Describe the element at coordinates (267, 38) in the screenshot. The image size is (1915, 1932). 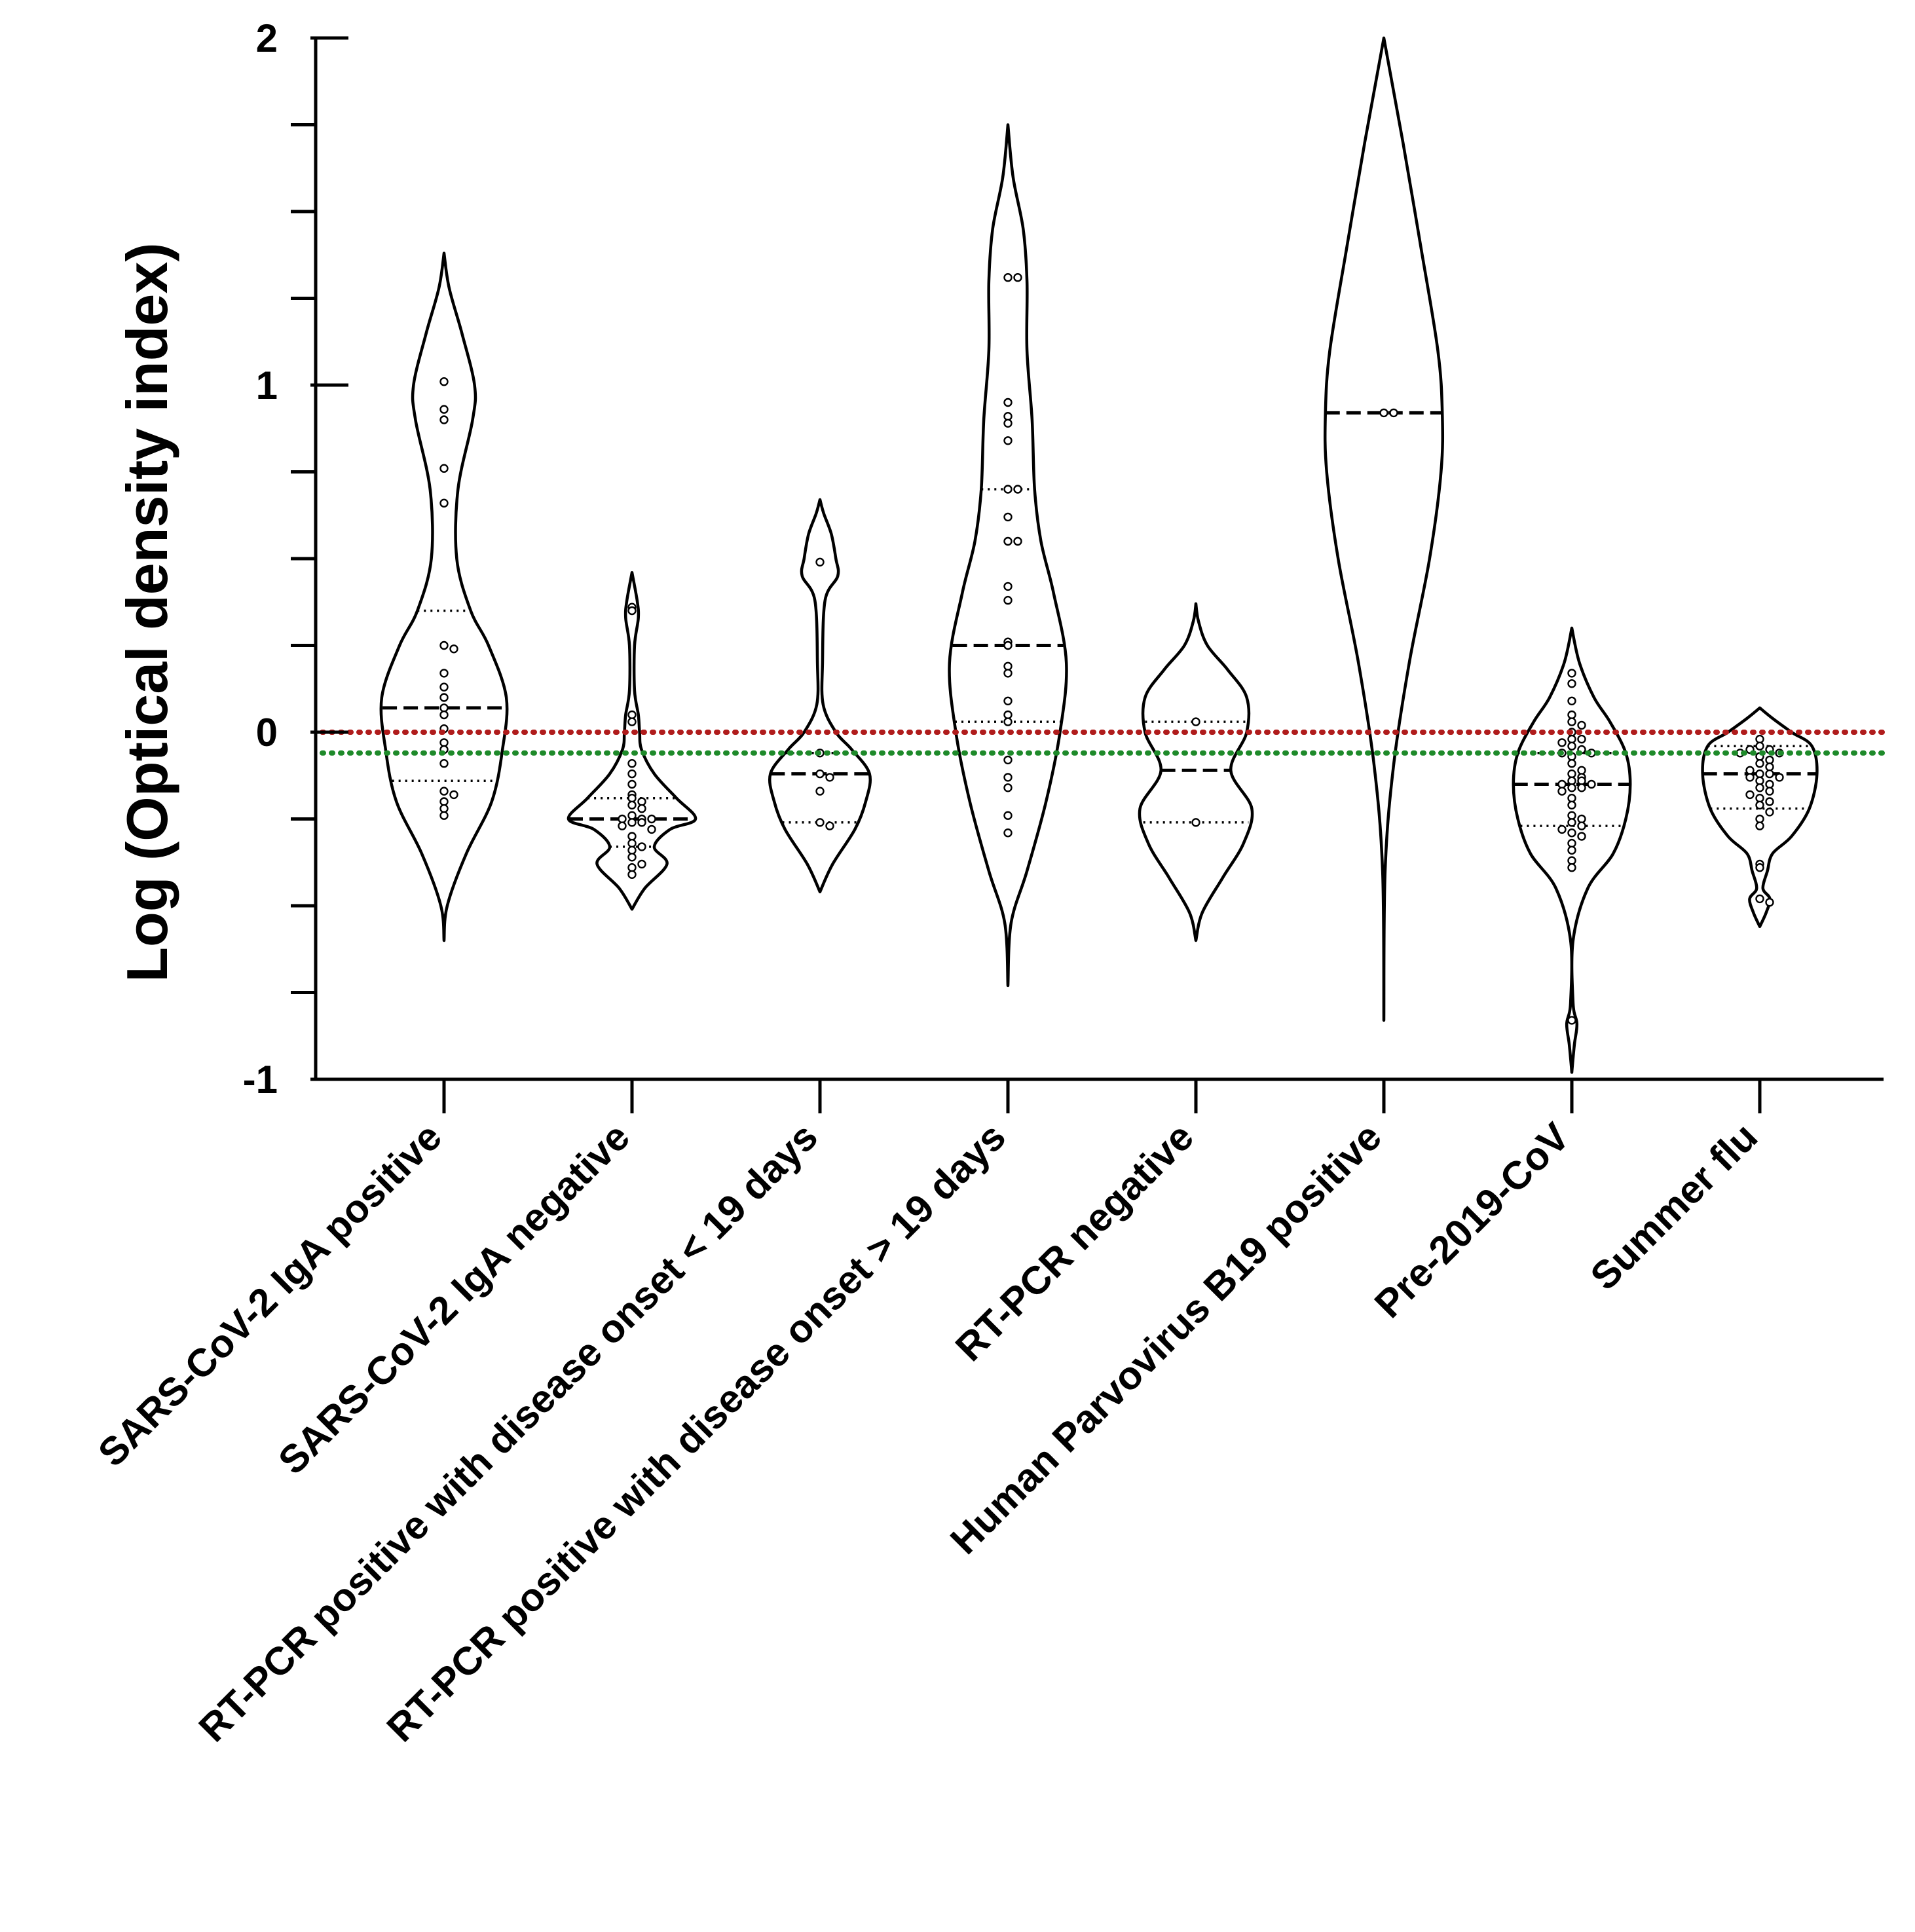
I see `y-tick-label: 2` at that location.